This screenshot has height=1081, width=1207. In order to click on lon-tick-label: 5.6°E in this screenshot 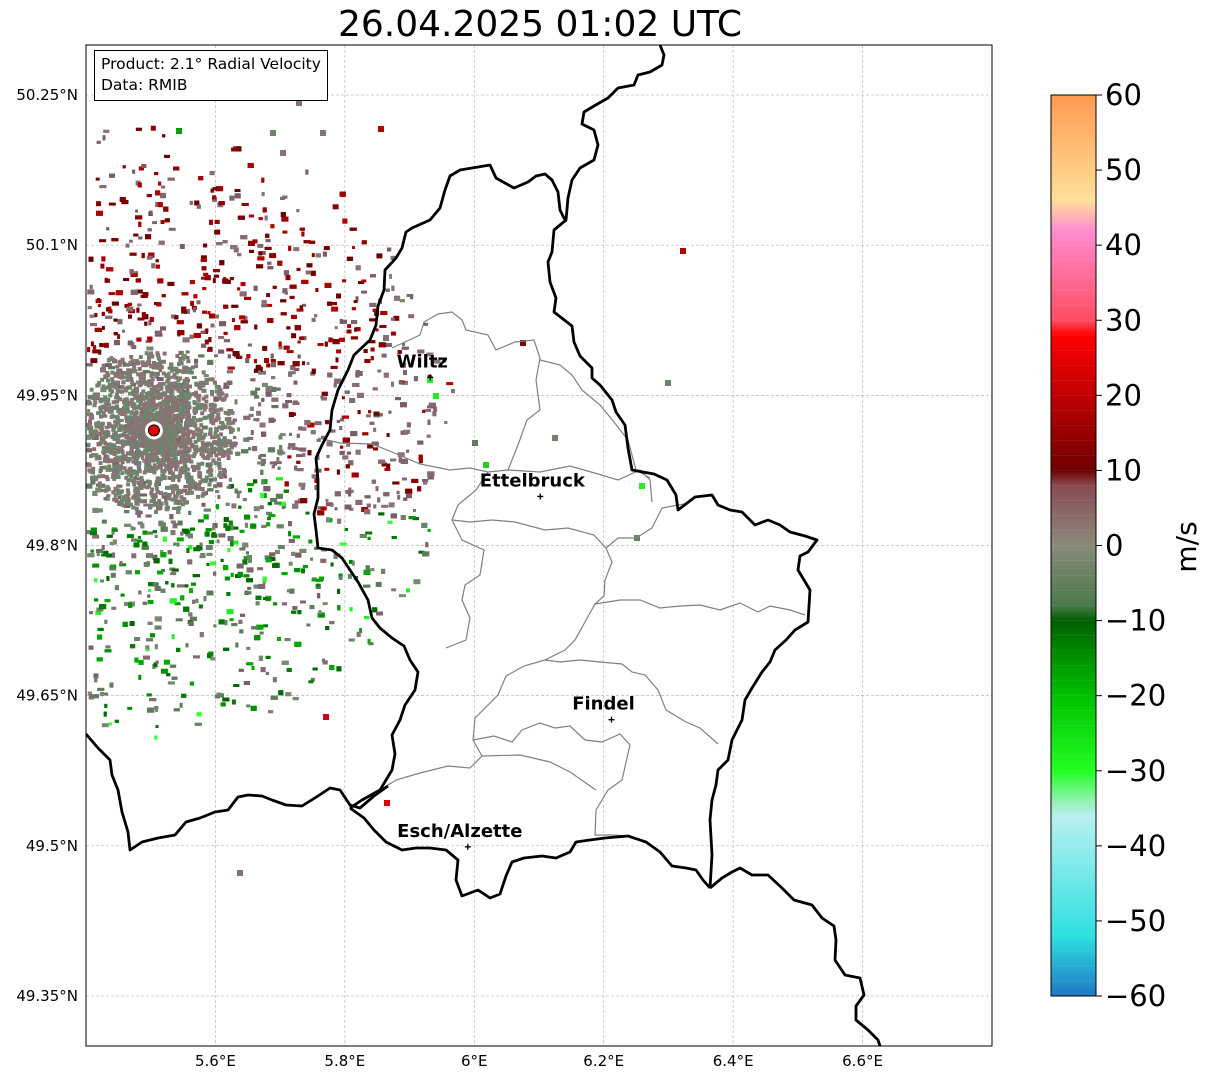, I will do `click(215, 1061)`.